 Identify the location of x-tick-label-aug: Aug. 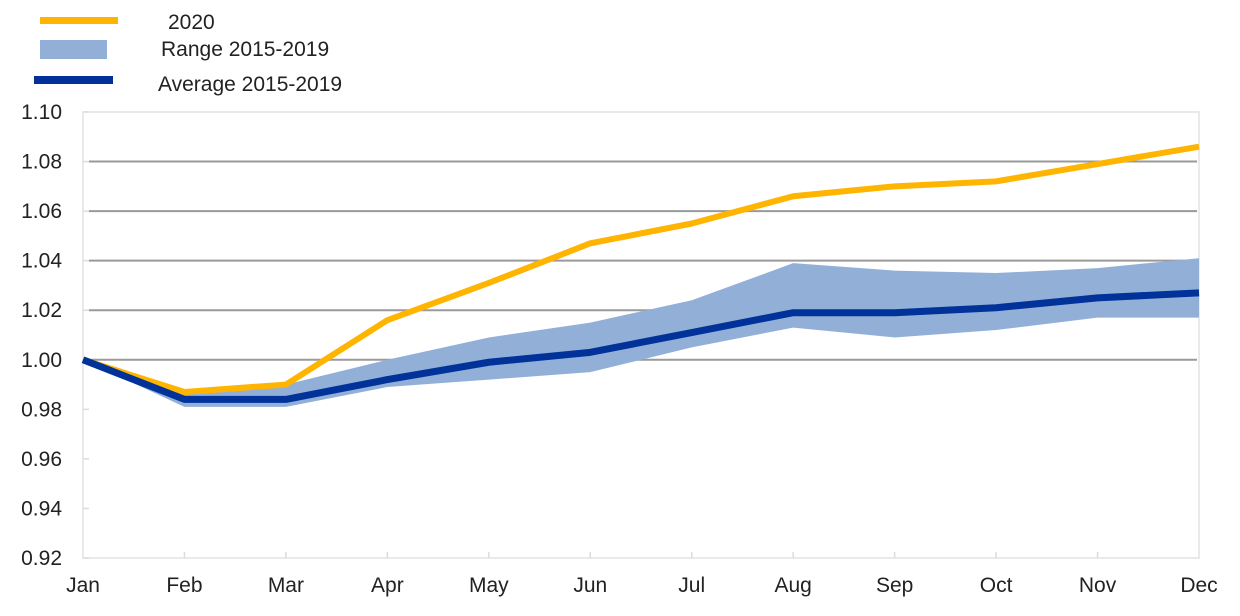
(792, 585).